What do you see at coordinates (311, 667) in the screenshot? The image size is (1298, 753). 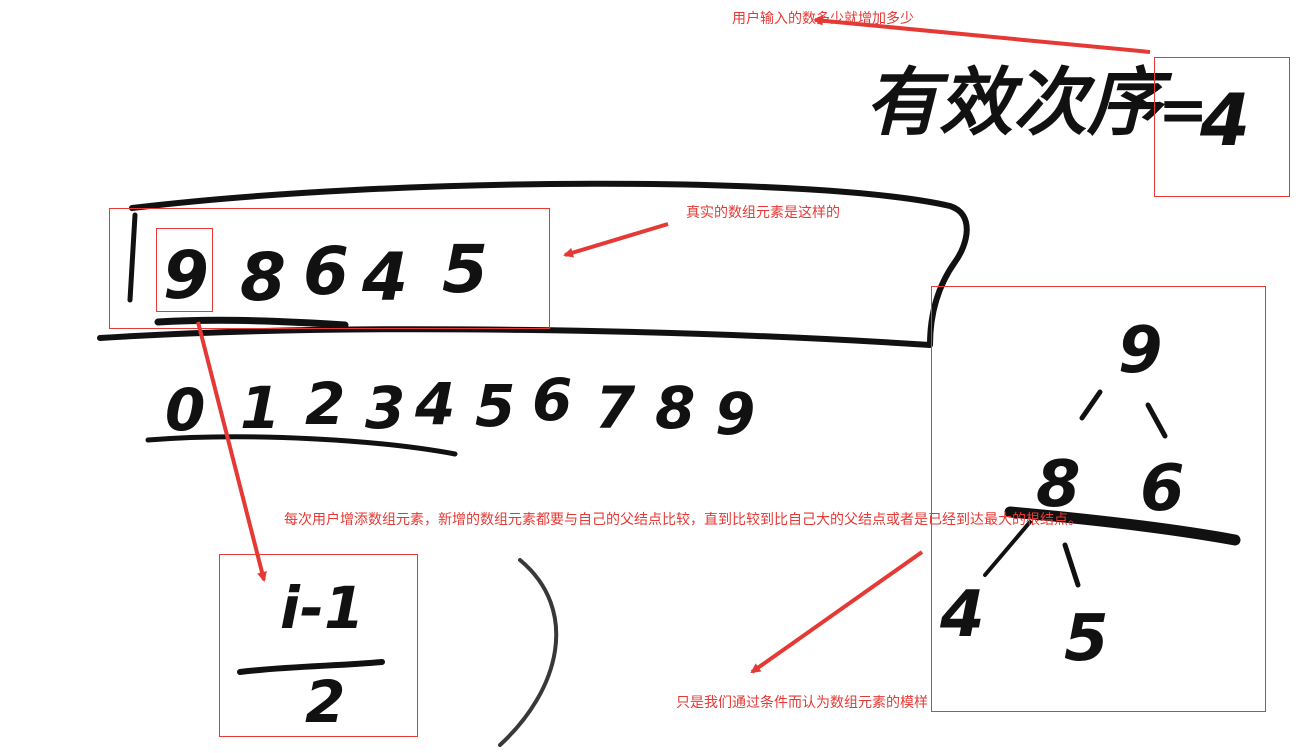 I see `formula-fraction-bar` at bounding box center [311, 667].